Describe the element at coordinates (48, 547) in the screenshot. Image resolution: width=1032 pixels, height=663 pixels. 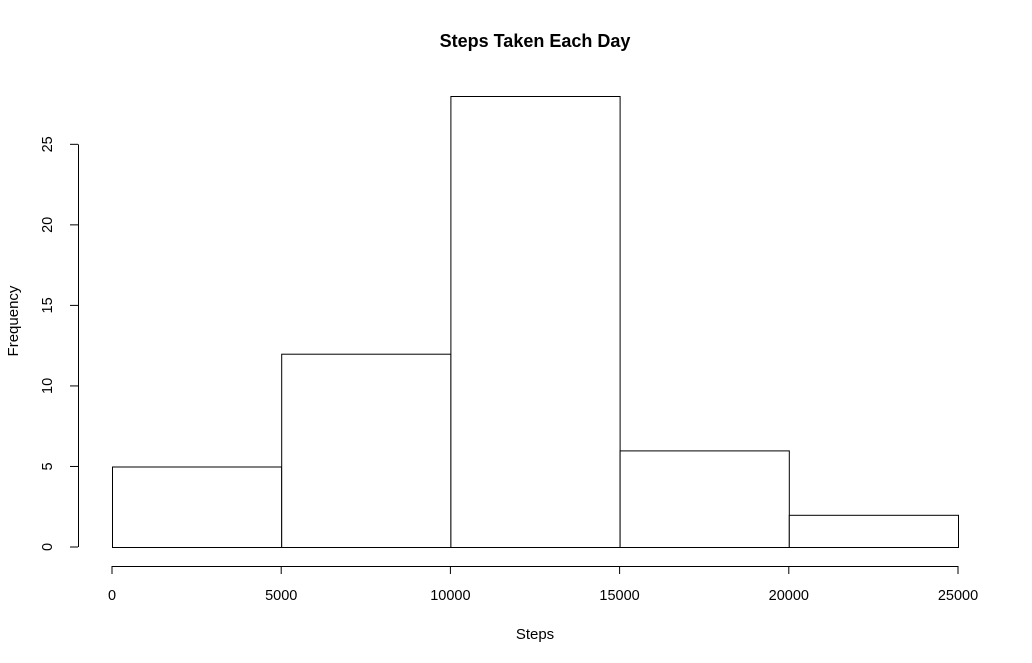
I see `y-tick-label: 0` at that location.